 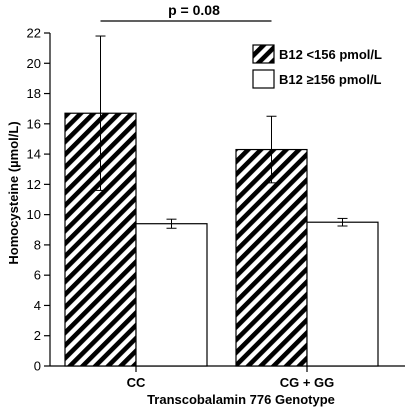 What do you see at coordinates (263, 79) in the screenshot?
I see `legend-swatch-b12-high` at bounding box center [263, 79].